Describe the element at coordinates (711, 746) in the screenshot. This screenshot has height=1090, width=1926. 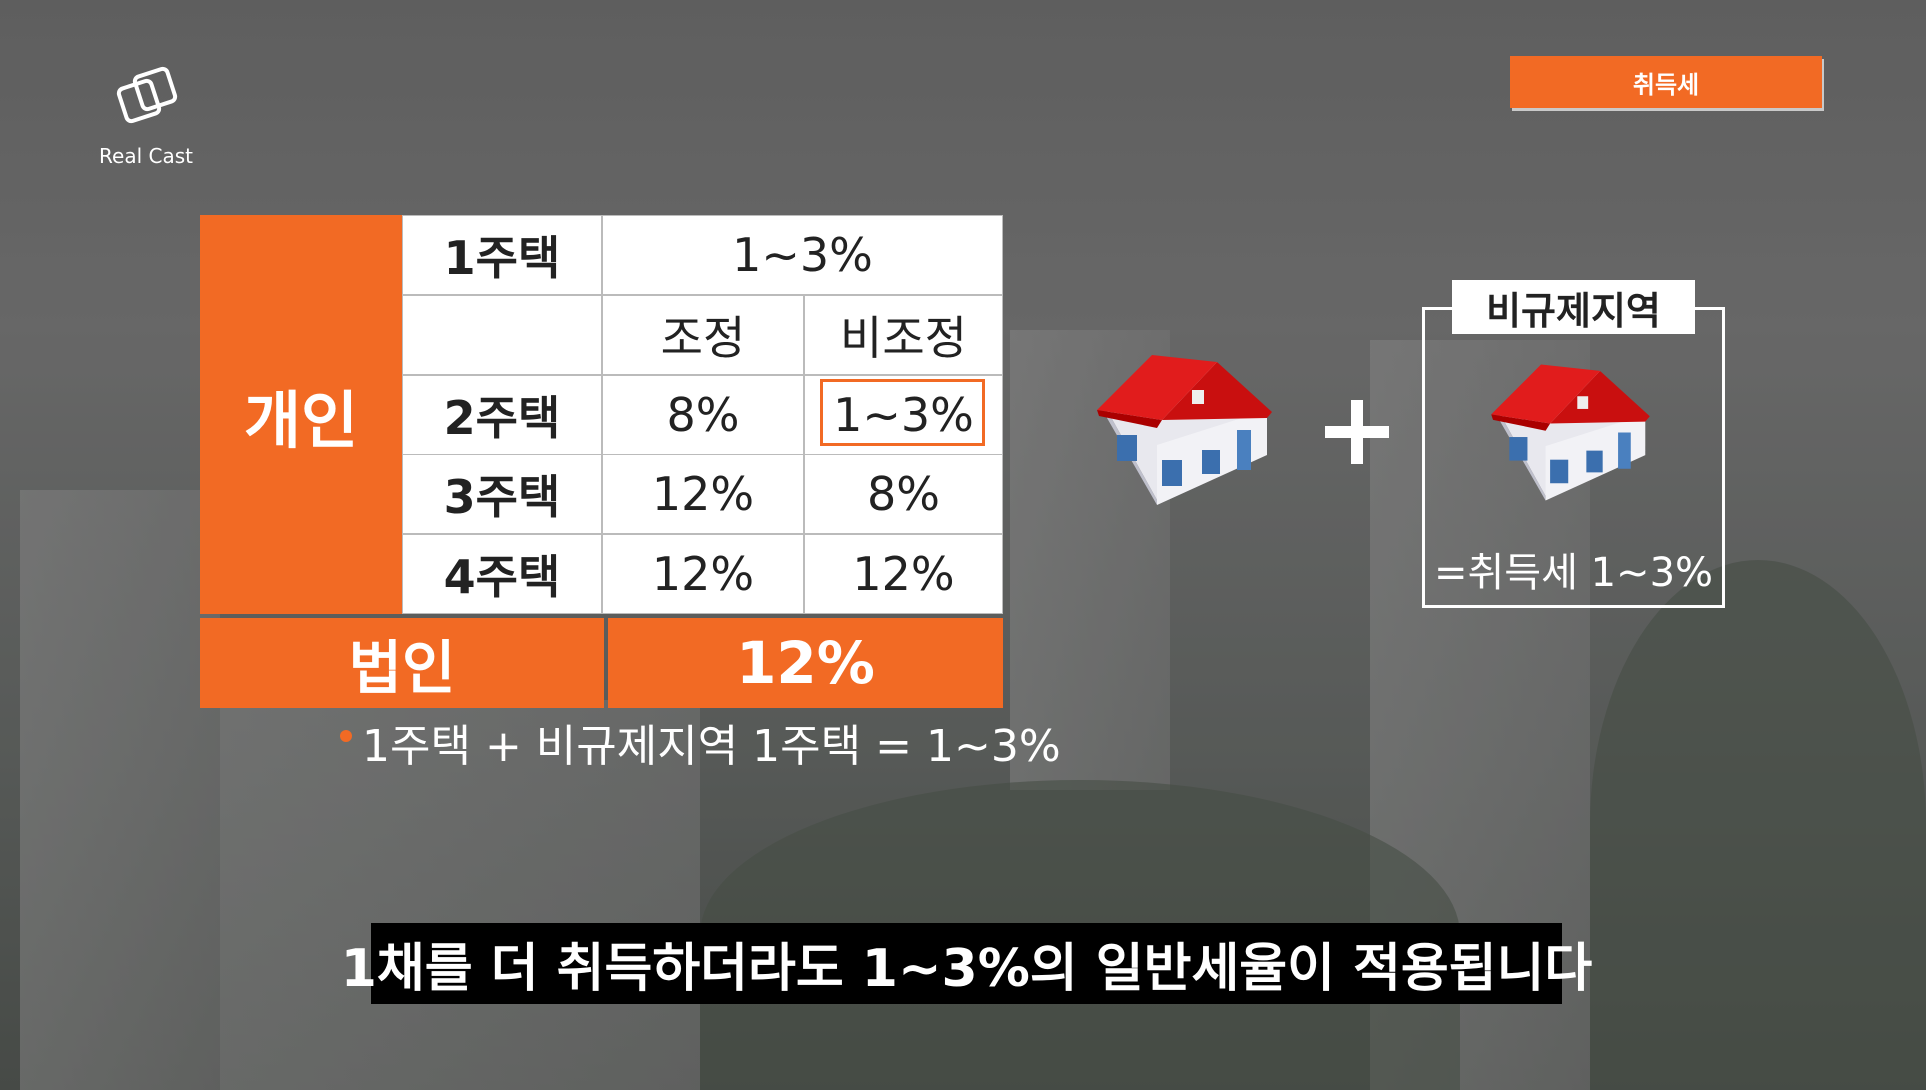
I see `note: 1주택 + 비규제지역 1주택 = 1~3%` at that location.